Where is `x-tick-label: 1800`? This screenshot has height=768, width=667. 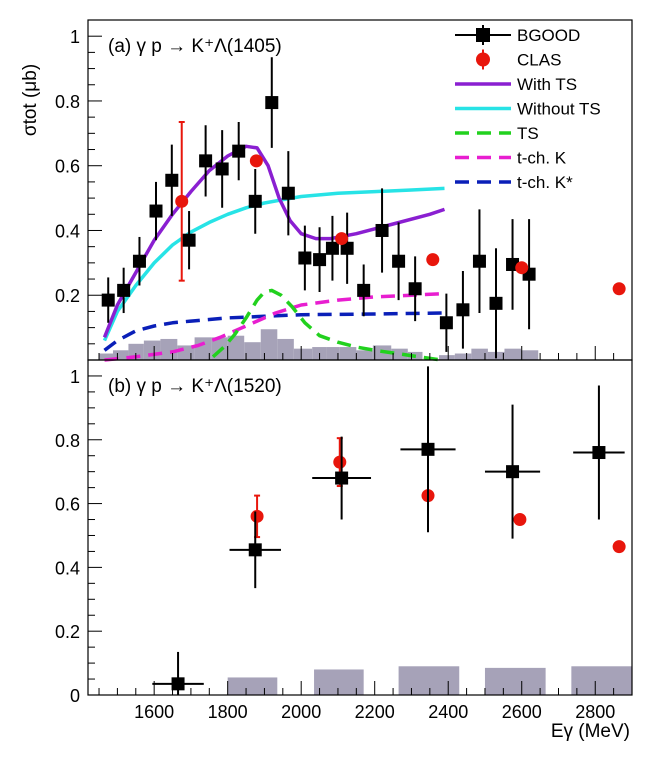 x-tick-label: 1800 is located at coordinates (228, 712).